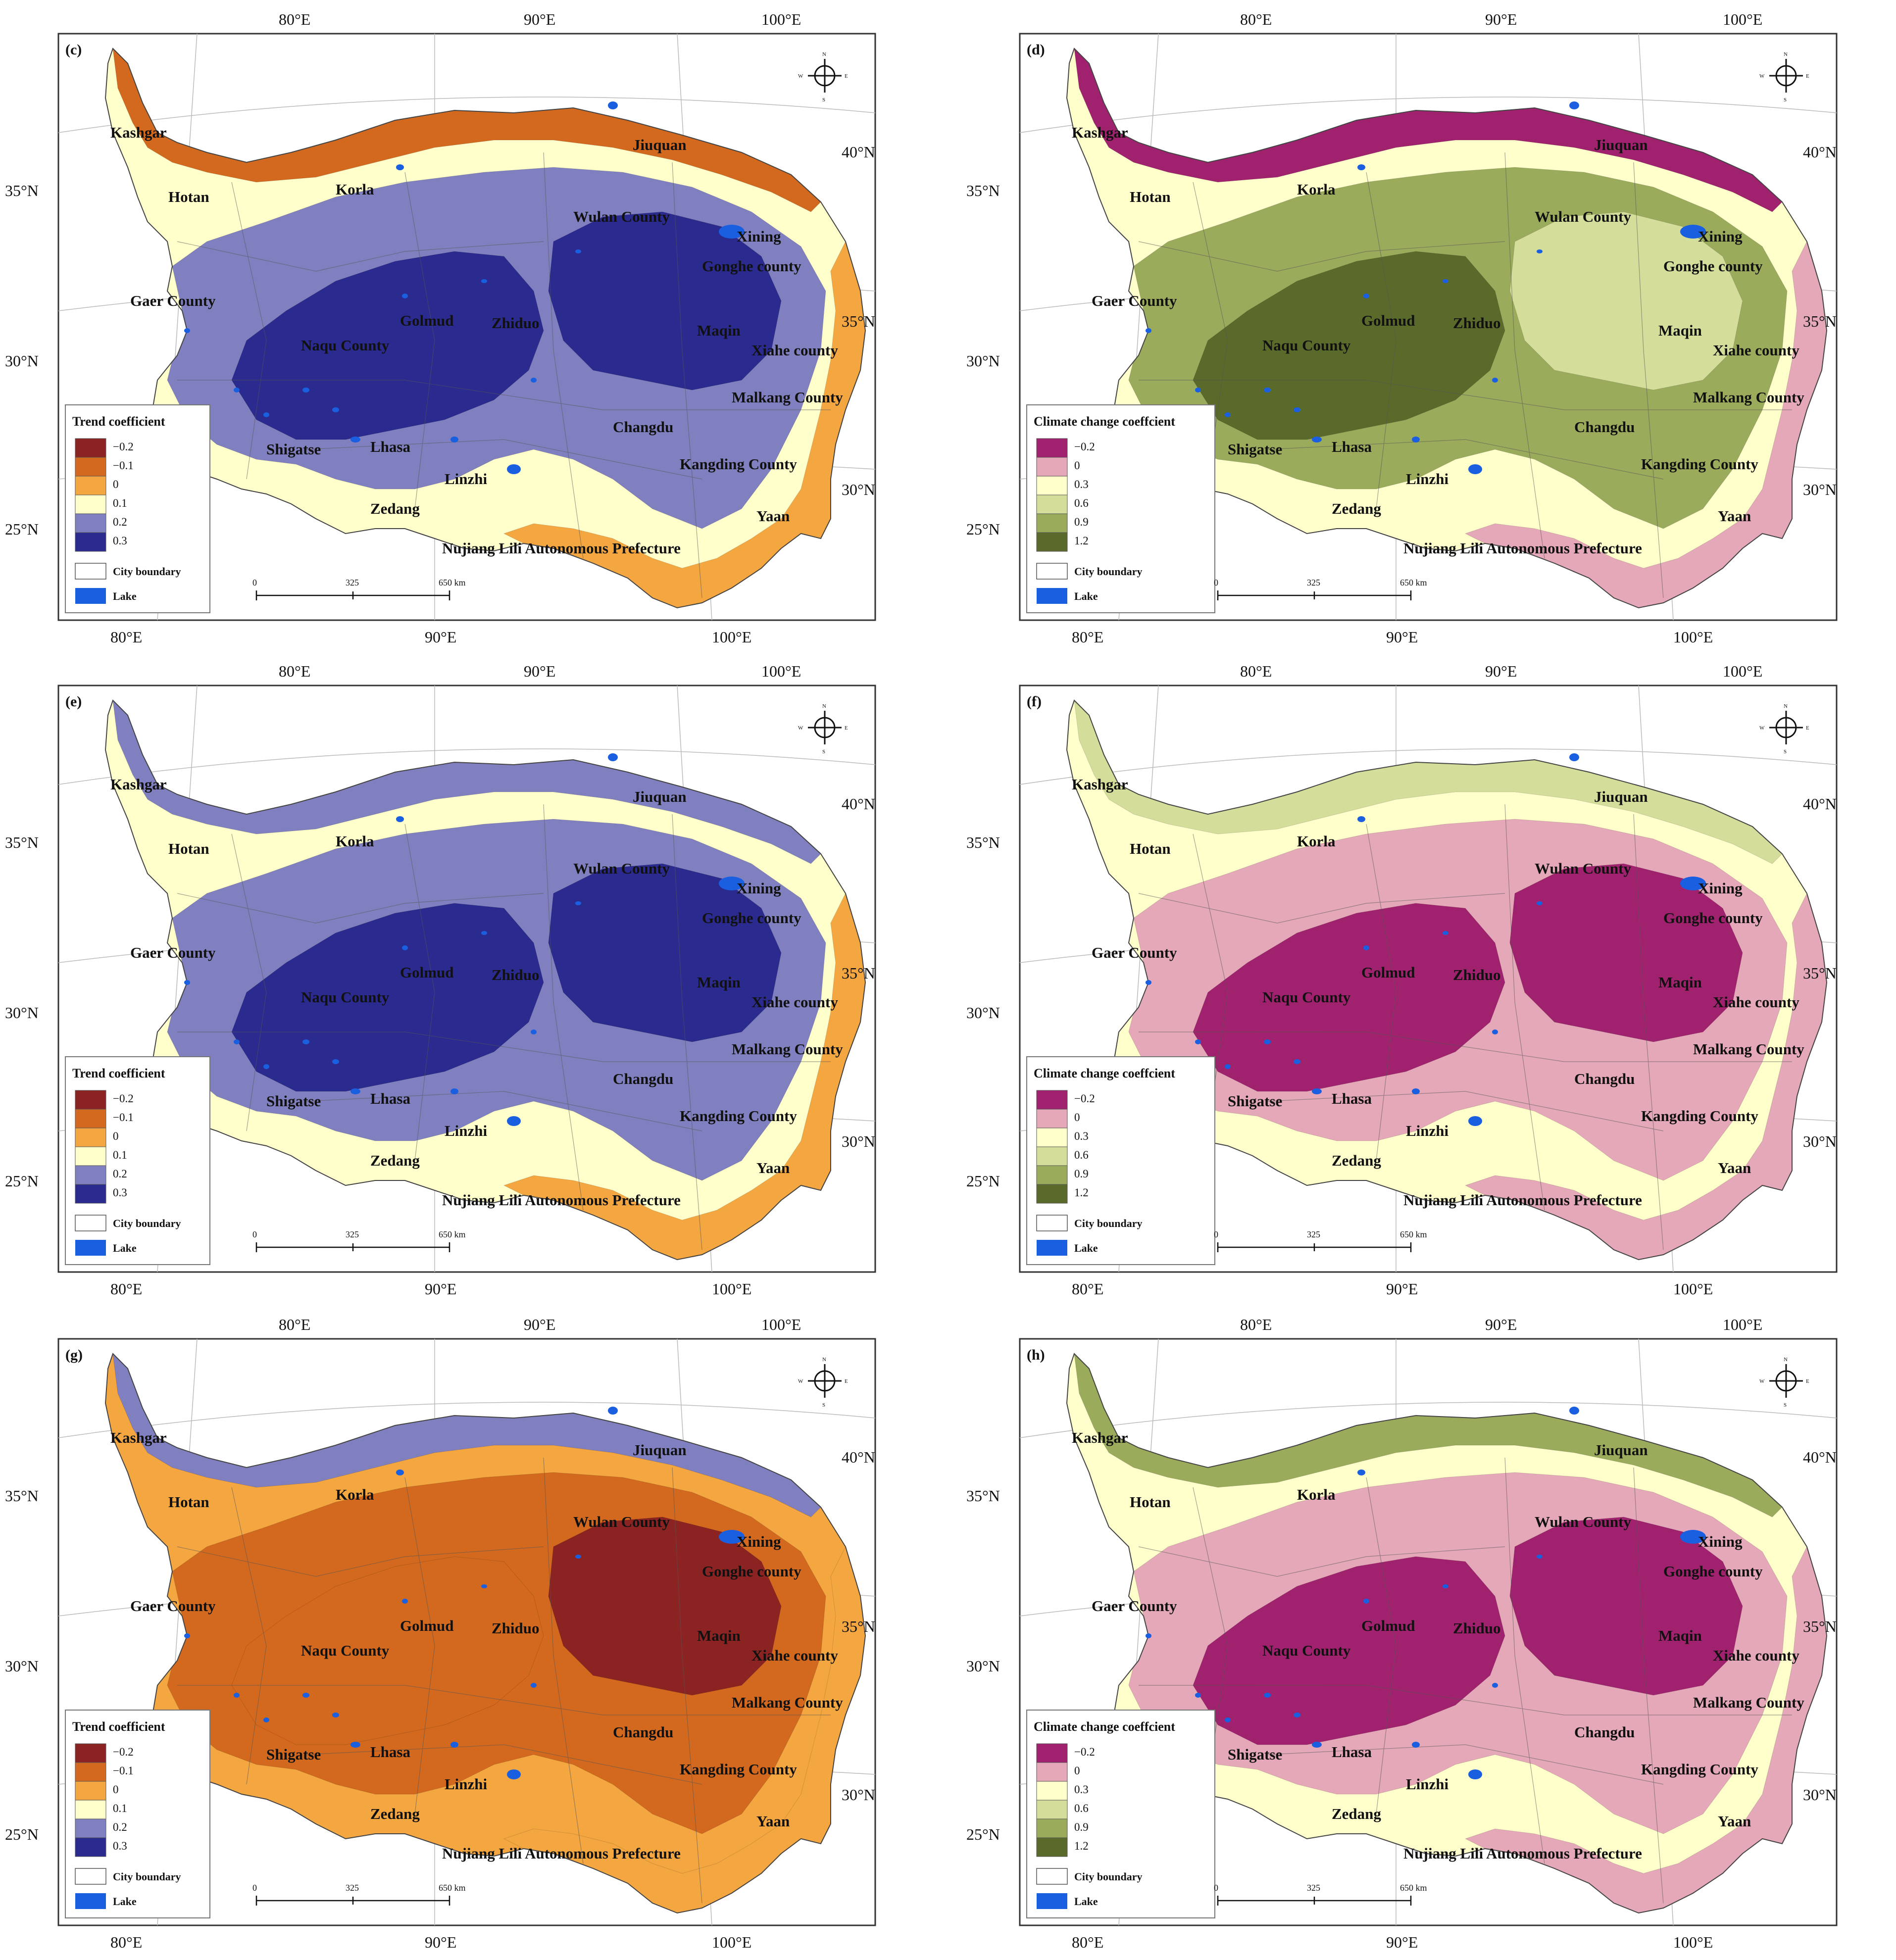  I want to click on city-label: Gaer County, so click(1134, 952).